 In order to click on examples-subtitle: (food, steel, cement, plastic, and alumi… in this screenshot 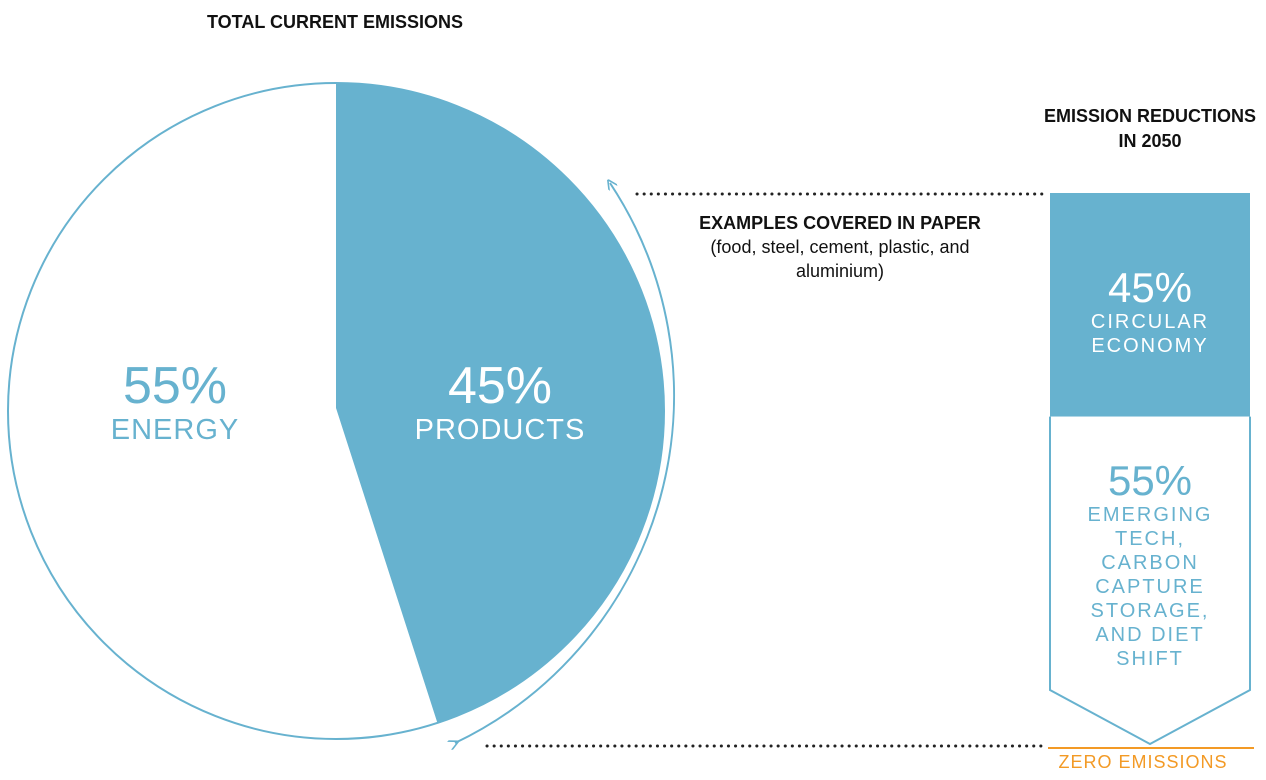, I will do `click(840, 259)`.